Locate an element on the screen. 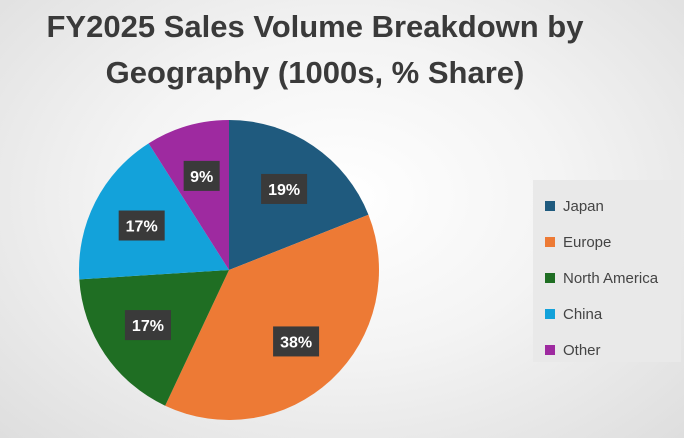 This screenshot has height=438, width=684. data-label-box-europe is located at coordinates (296, 341).